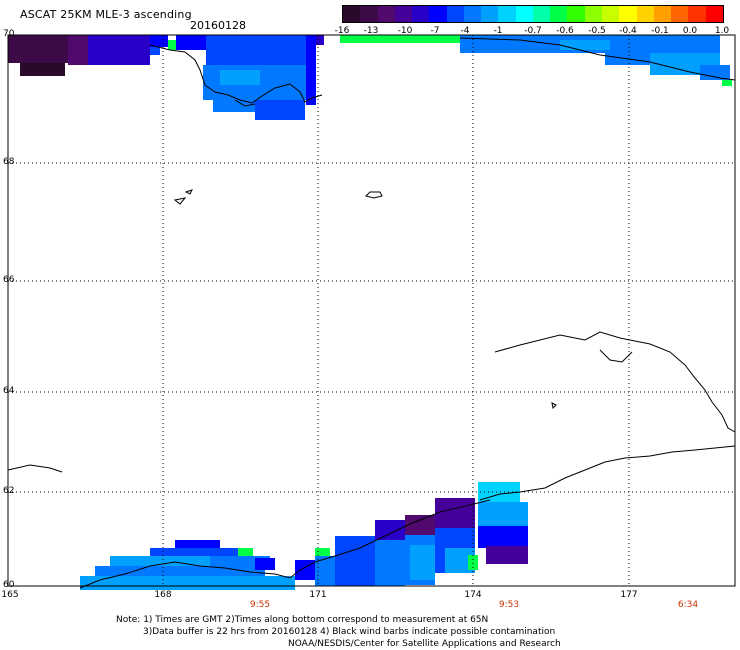 The image size is (740, 650). What do you see at coordinates (9, 491) in the screenshot?
I see `lat-label: 62` at bounding box center [9, 491].